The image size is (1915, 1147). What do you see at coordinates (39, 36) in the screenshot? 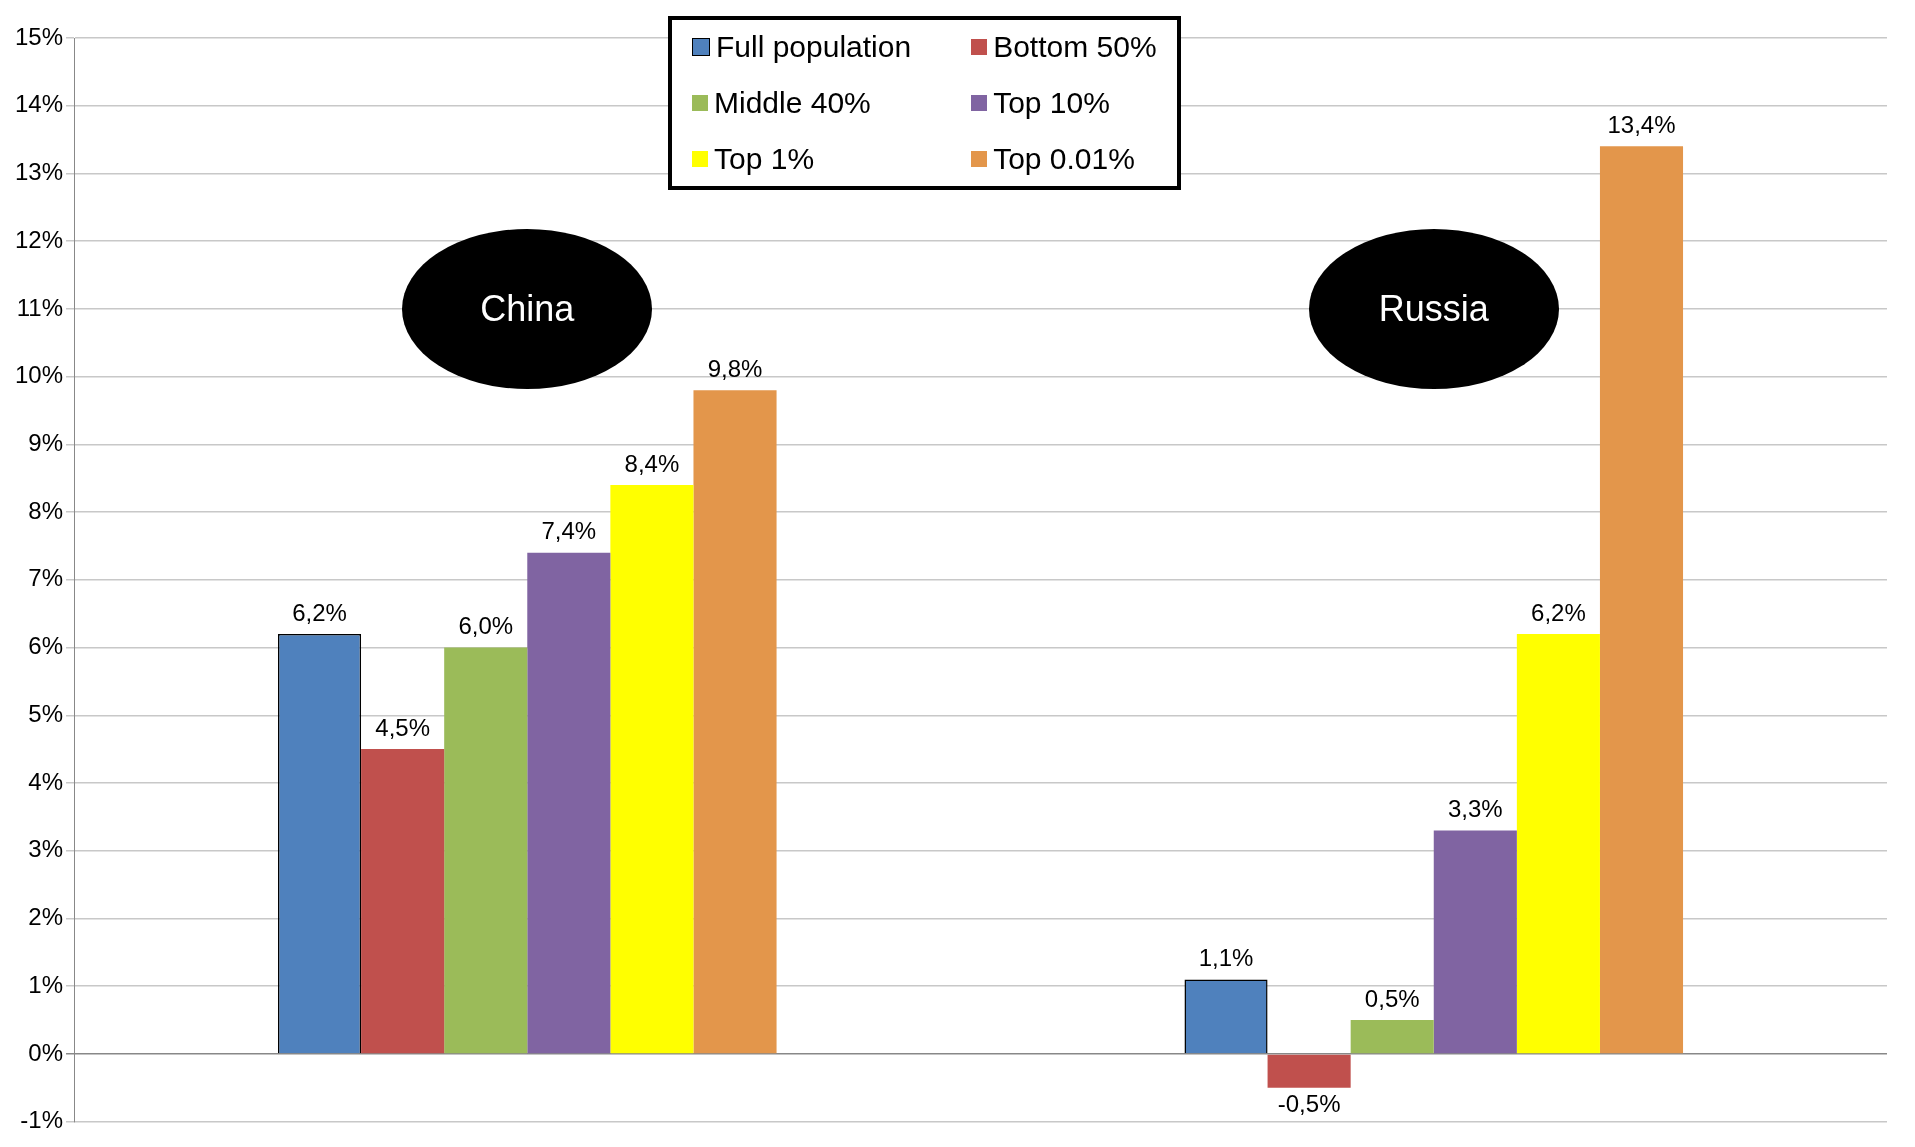
I see `y-tick-label: 15%` at bounding box center [39, 36].